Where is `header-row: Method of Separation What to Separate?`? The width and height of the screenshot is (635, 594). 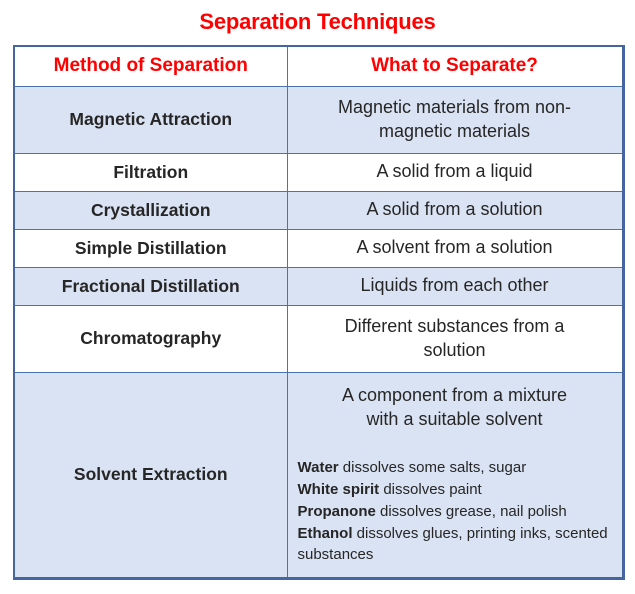
header-row: Method of Separation What to Separate? is located at coordinates (318, 66).